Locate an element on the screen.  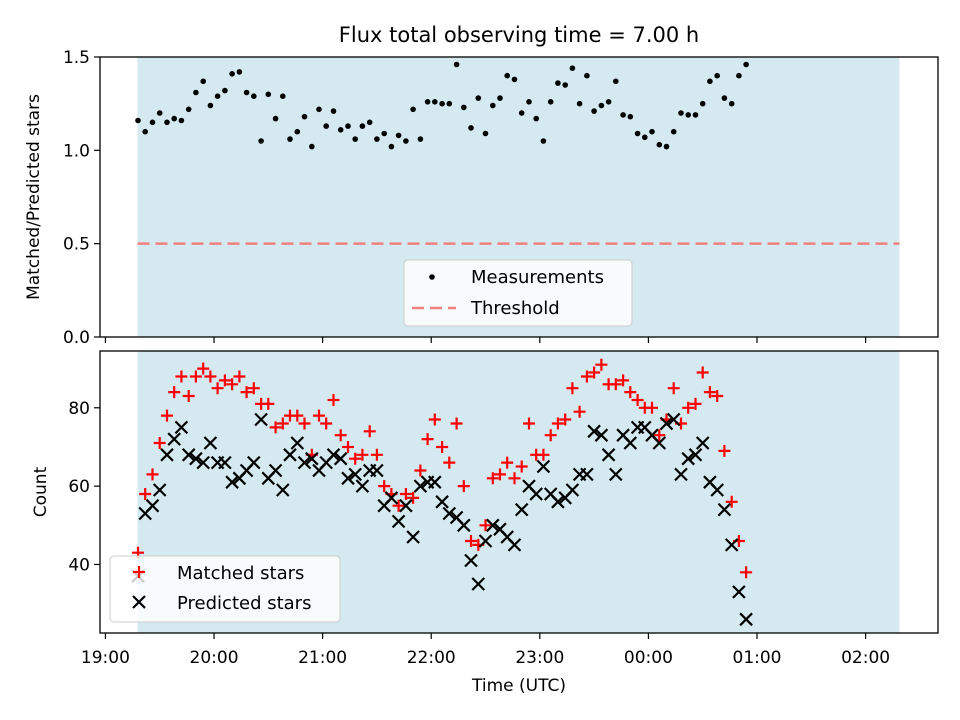
predicted-legend-label: Predicted stars is located at coordinates (244, 603).